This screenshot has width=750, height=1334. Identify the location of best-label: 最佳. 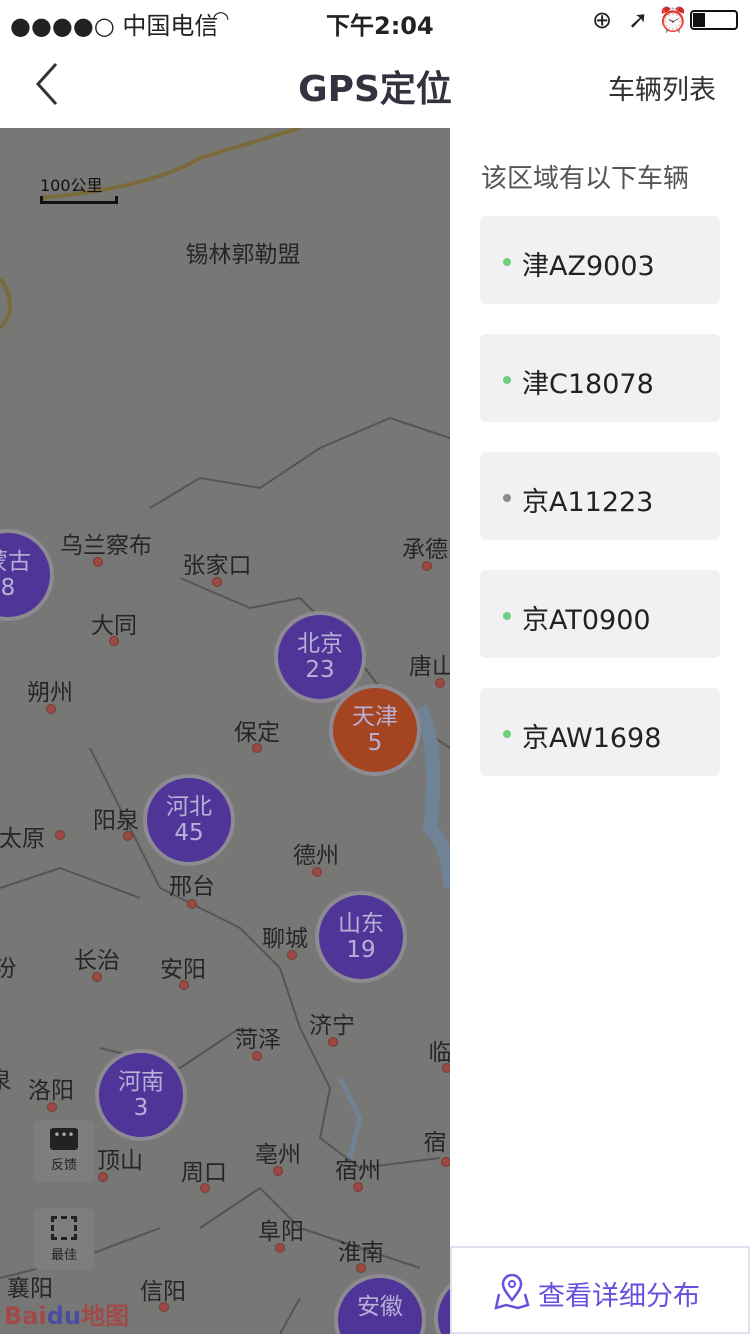
(63, 1255).